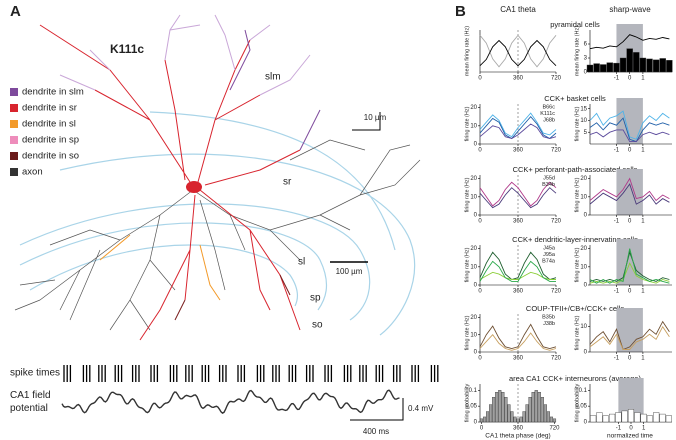 The width and height of the screenshot is (676, 440). What do you see at coordinates (575, 308) in the screenshot?
I see `row-title: COUP-TFII+/CB+/CCK+ cells` at bounding box center [575, 308].